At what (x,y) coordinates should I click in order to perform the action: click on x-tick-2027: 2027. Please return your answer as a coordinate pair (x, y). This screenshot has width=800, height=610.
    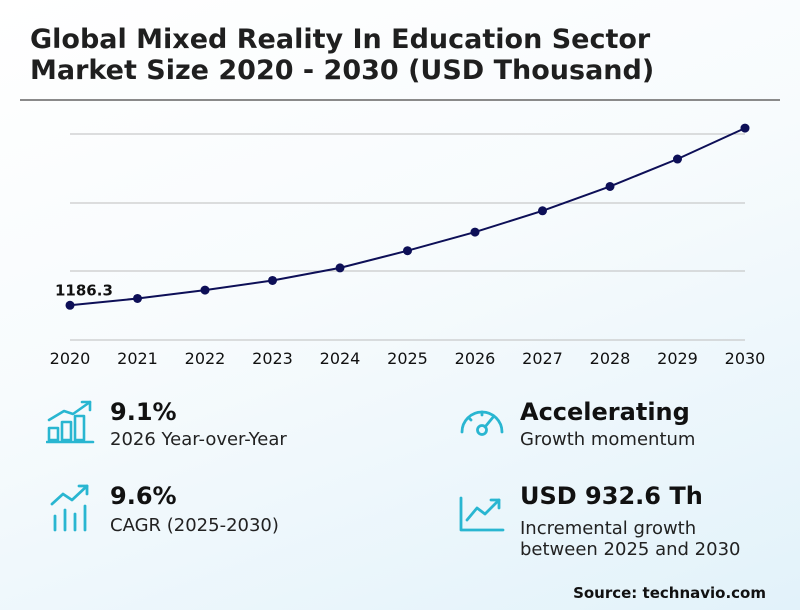
    Looking at the image, I should click on (542, 358).